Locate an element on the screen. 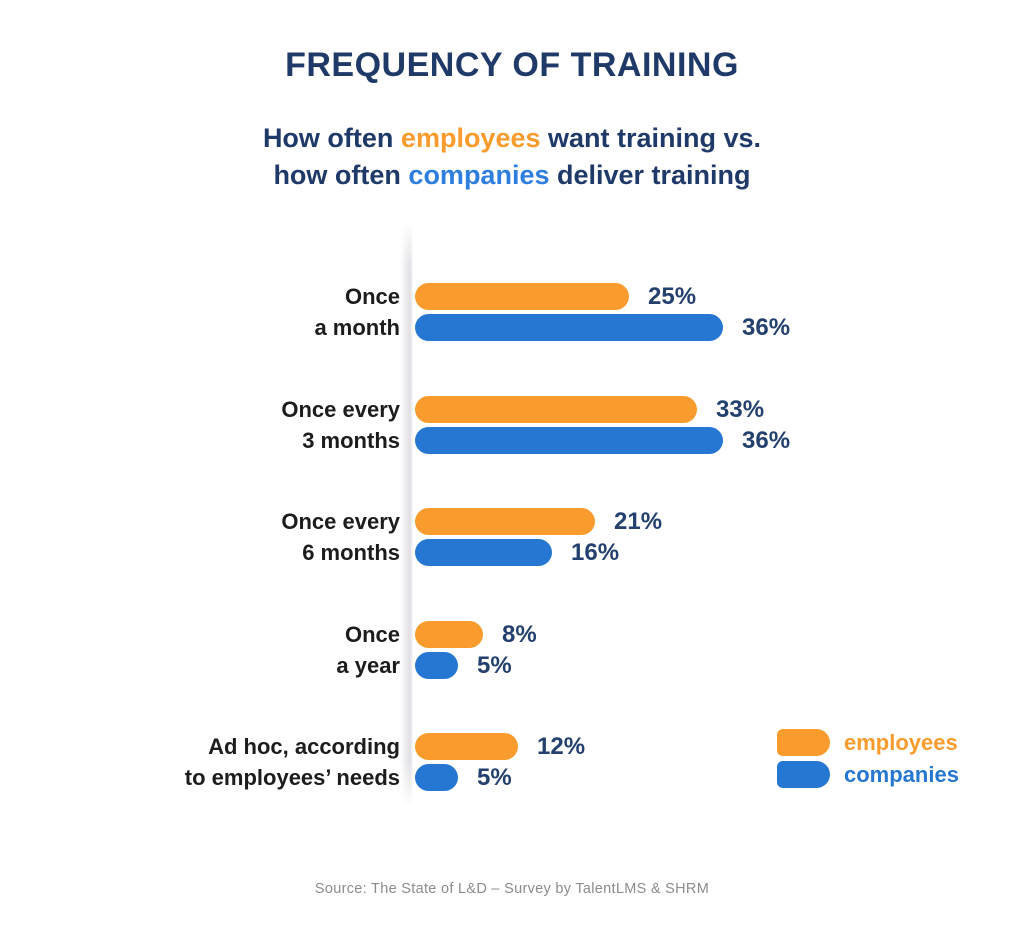  subtitle-text: how often is located at coordinates (341, 175).